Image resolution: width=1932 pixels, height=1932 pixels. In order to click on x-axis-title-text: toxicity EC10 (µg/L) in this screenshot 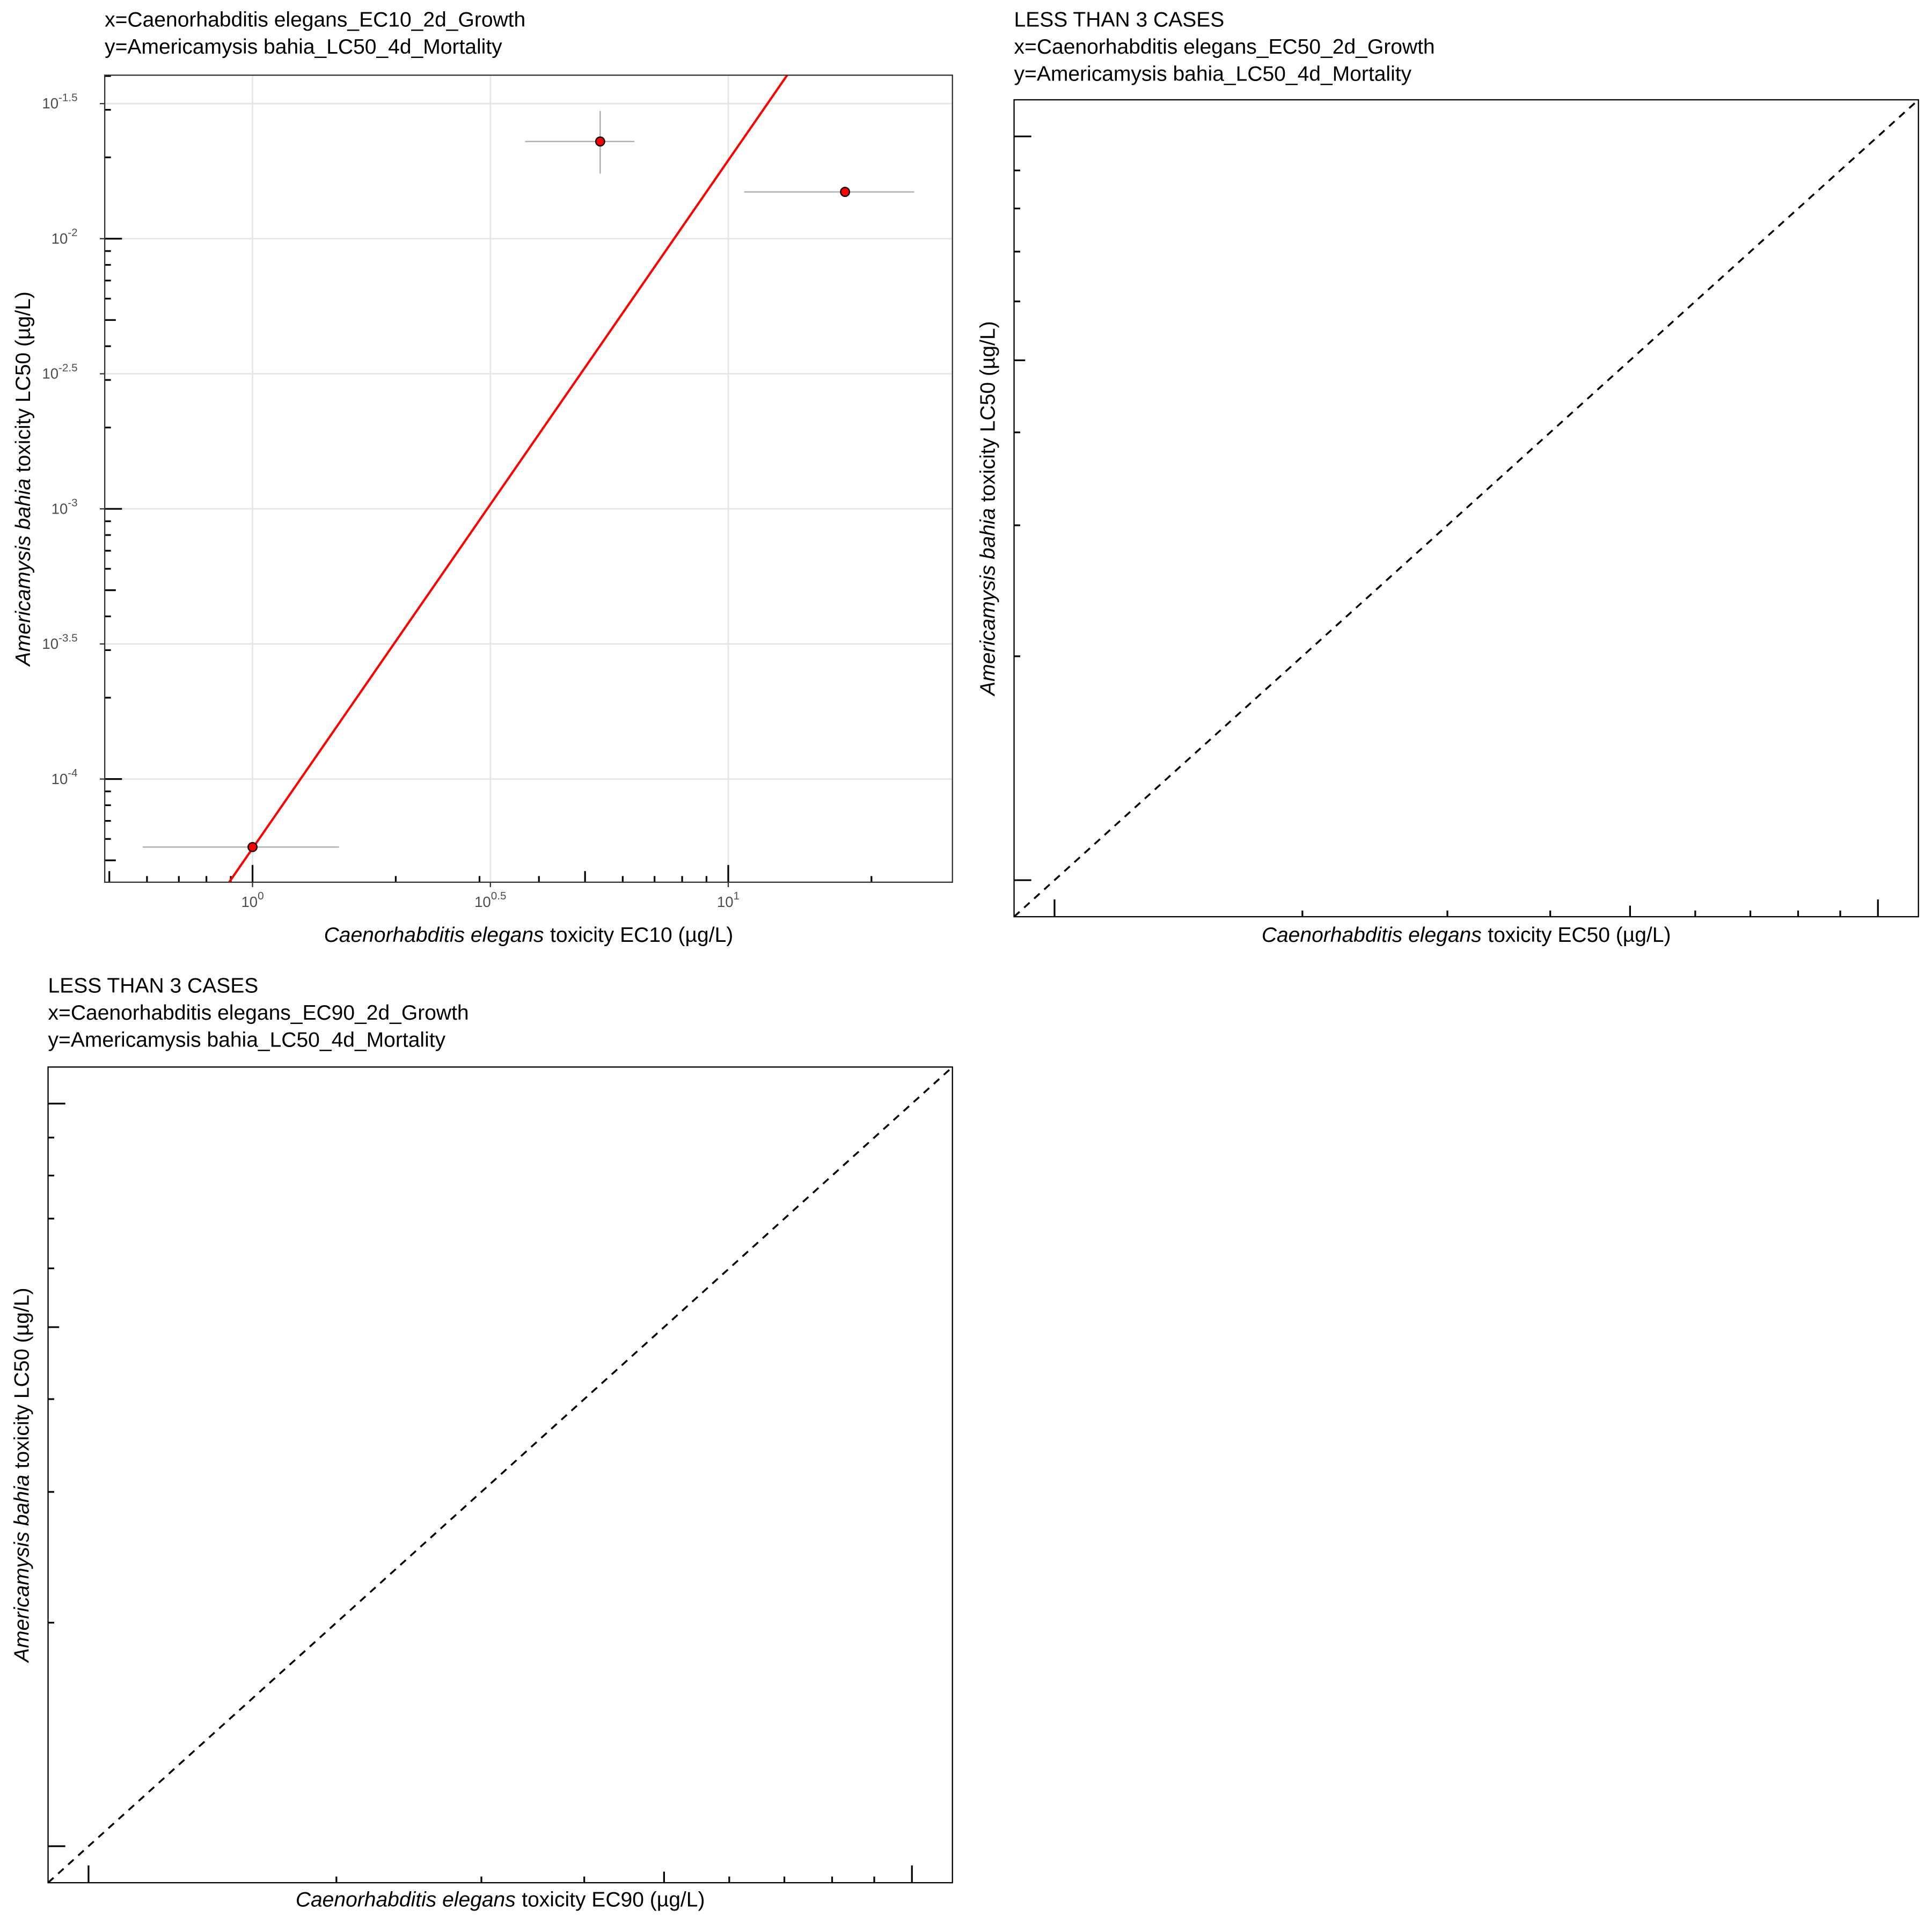, I will do `click(641, 935)`.